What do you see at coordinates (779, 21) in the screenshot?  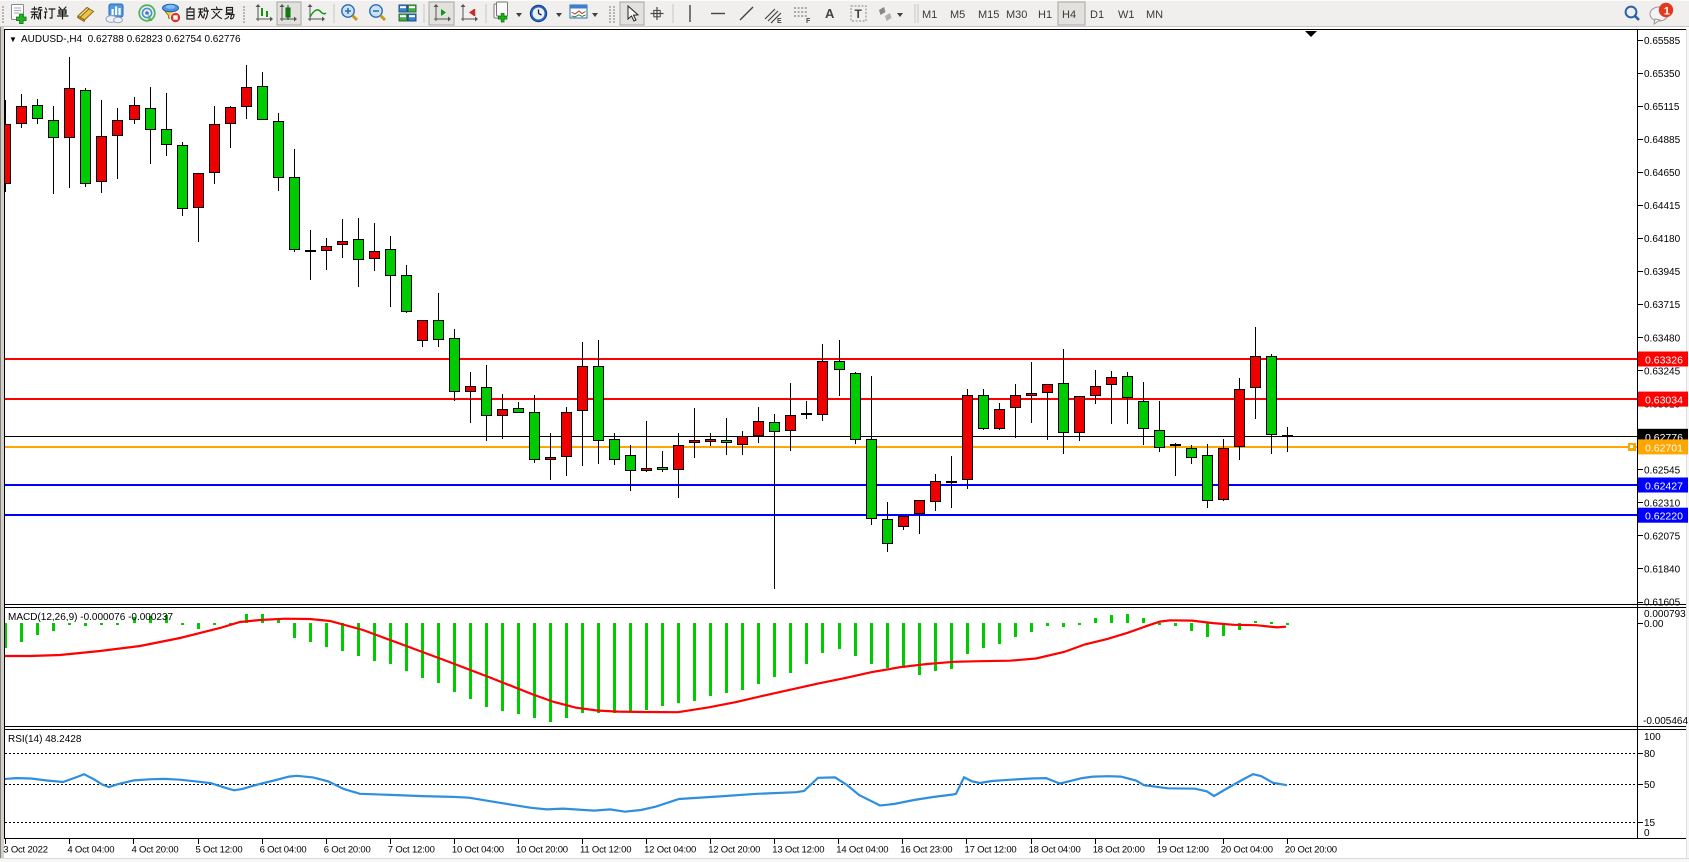 I see `svg-text: E` at bounding box center [779, 21].